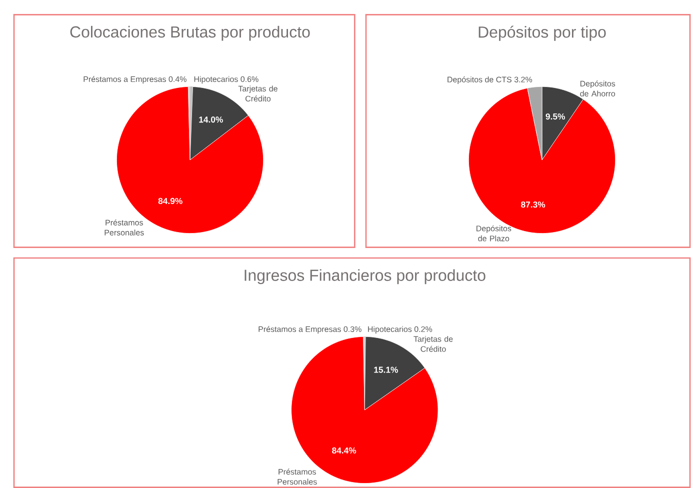 This screenshot has height=488, width=693. What do you see at coordinates (480, 80) in the screenshot?
I see `slice-label: Depósitos de CTS` at bounding box center [480, 80].